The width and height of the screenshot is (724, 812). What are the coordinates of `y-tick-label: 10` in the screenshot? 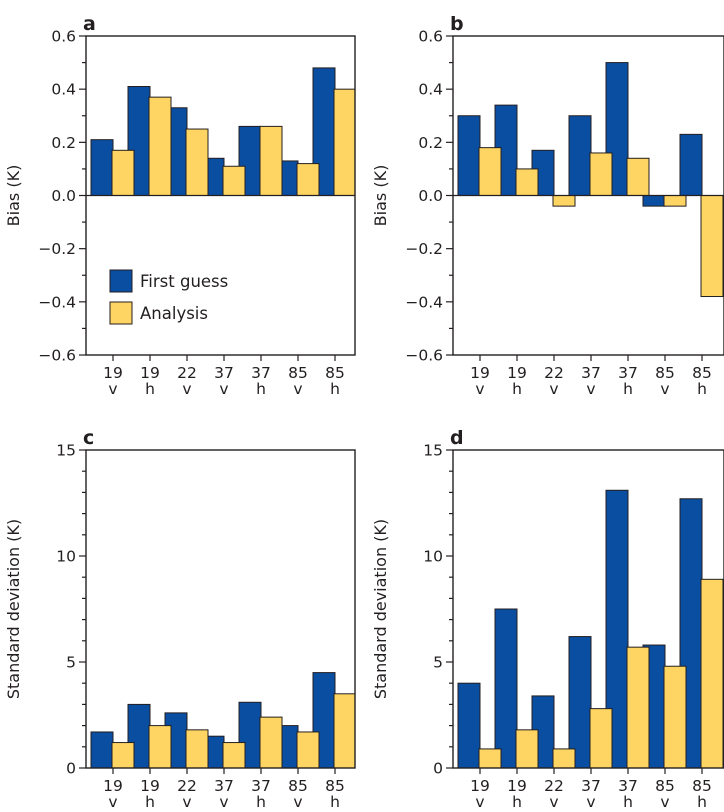 It's located at (66, 557).